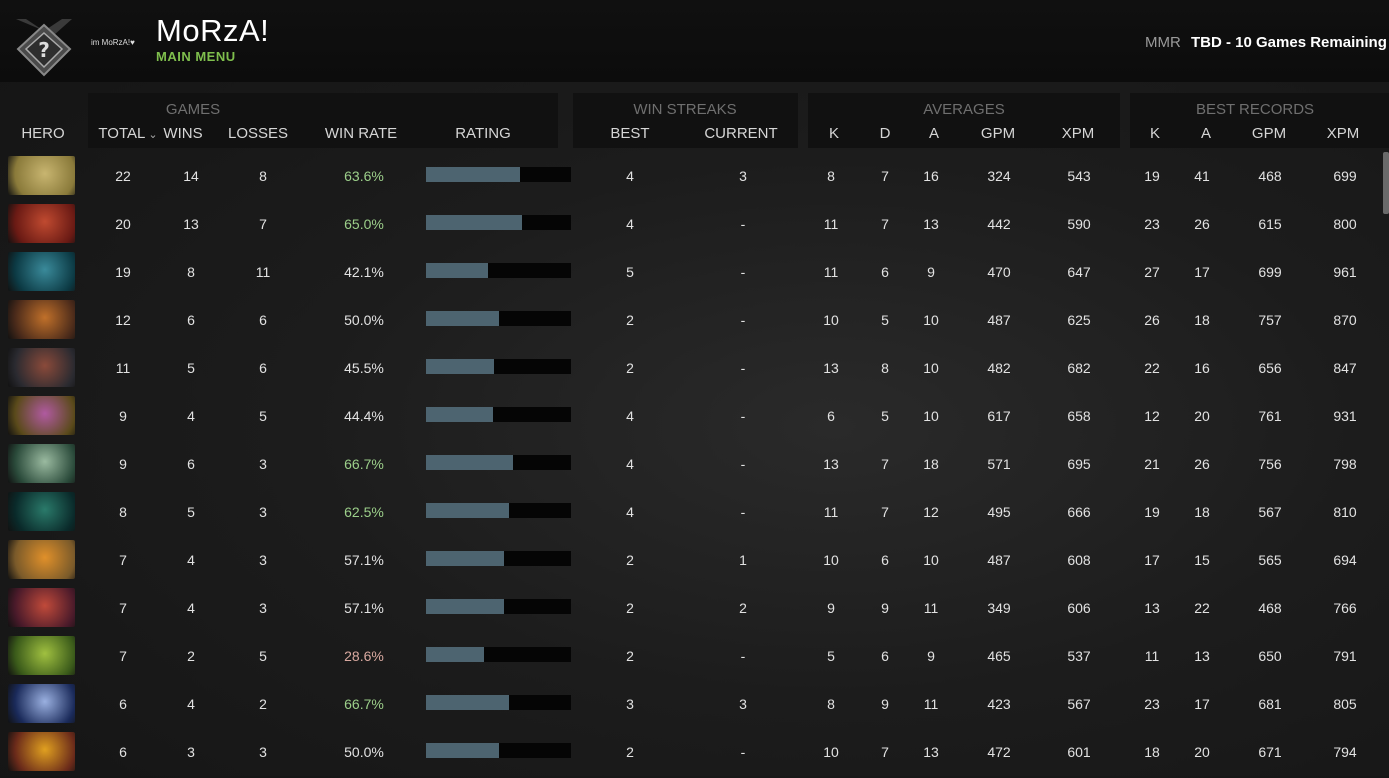 The image size is (1389, 778). Describe the element at coordinates (1269, 133) in the screenshot. I see `column-header-best-gpm: GPM` at that location.